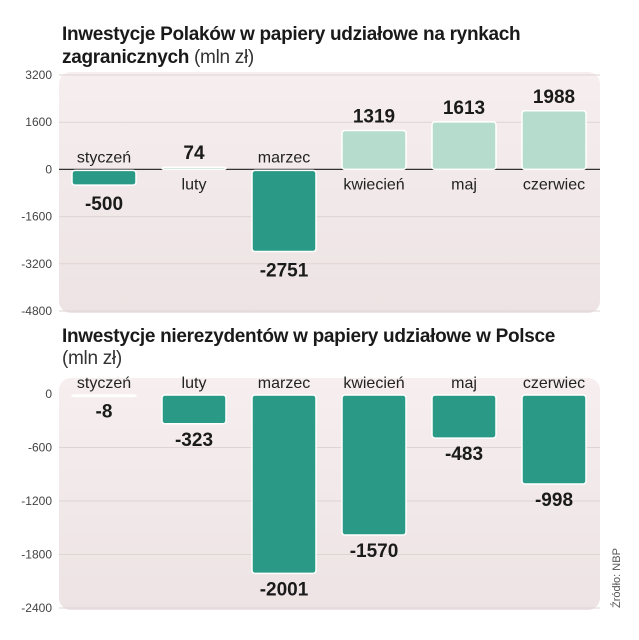 The image size is (639, 640). What do you see at coordinates (158, 57) in the screenshot?
I see `chart1-title-line2: zagranicznych (mln zł)` at bounding box center [158, 57].